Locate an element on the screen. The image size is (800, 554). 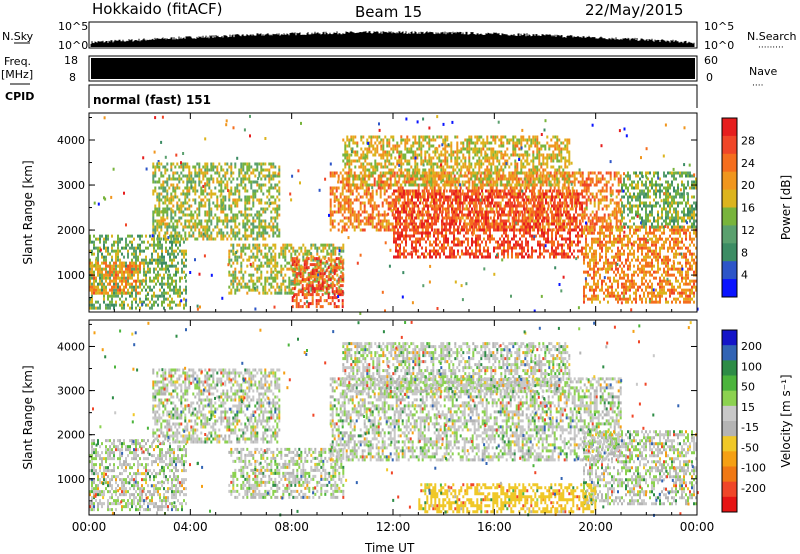
velocity-xtick-label: 00:00 is located at coordinates (89, 527).